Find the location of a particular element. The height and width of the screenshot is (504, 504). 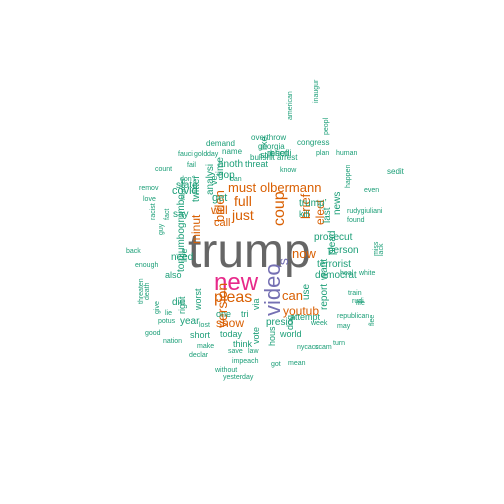

word-cloud-word: just is located at coordinates (243, 215).